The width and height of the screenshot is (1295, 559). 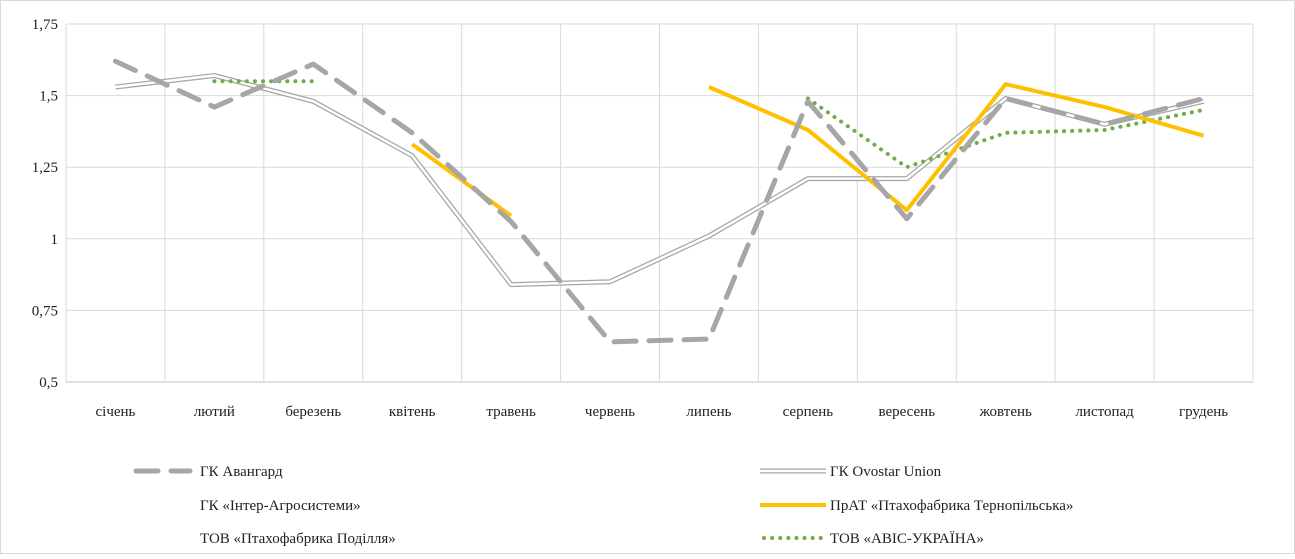 What do you see at coordinates (55, 240) in the screenshot?
I see `y-tick-label: 1` at bounding box center [55, 240].